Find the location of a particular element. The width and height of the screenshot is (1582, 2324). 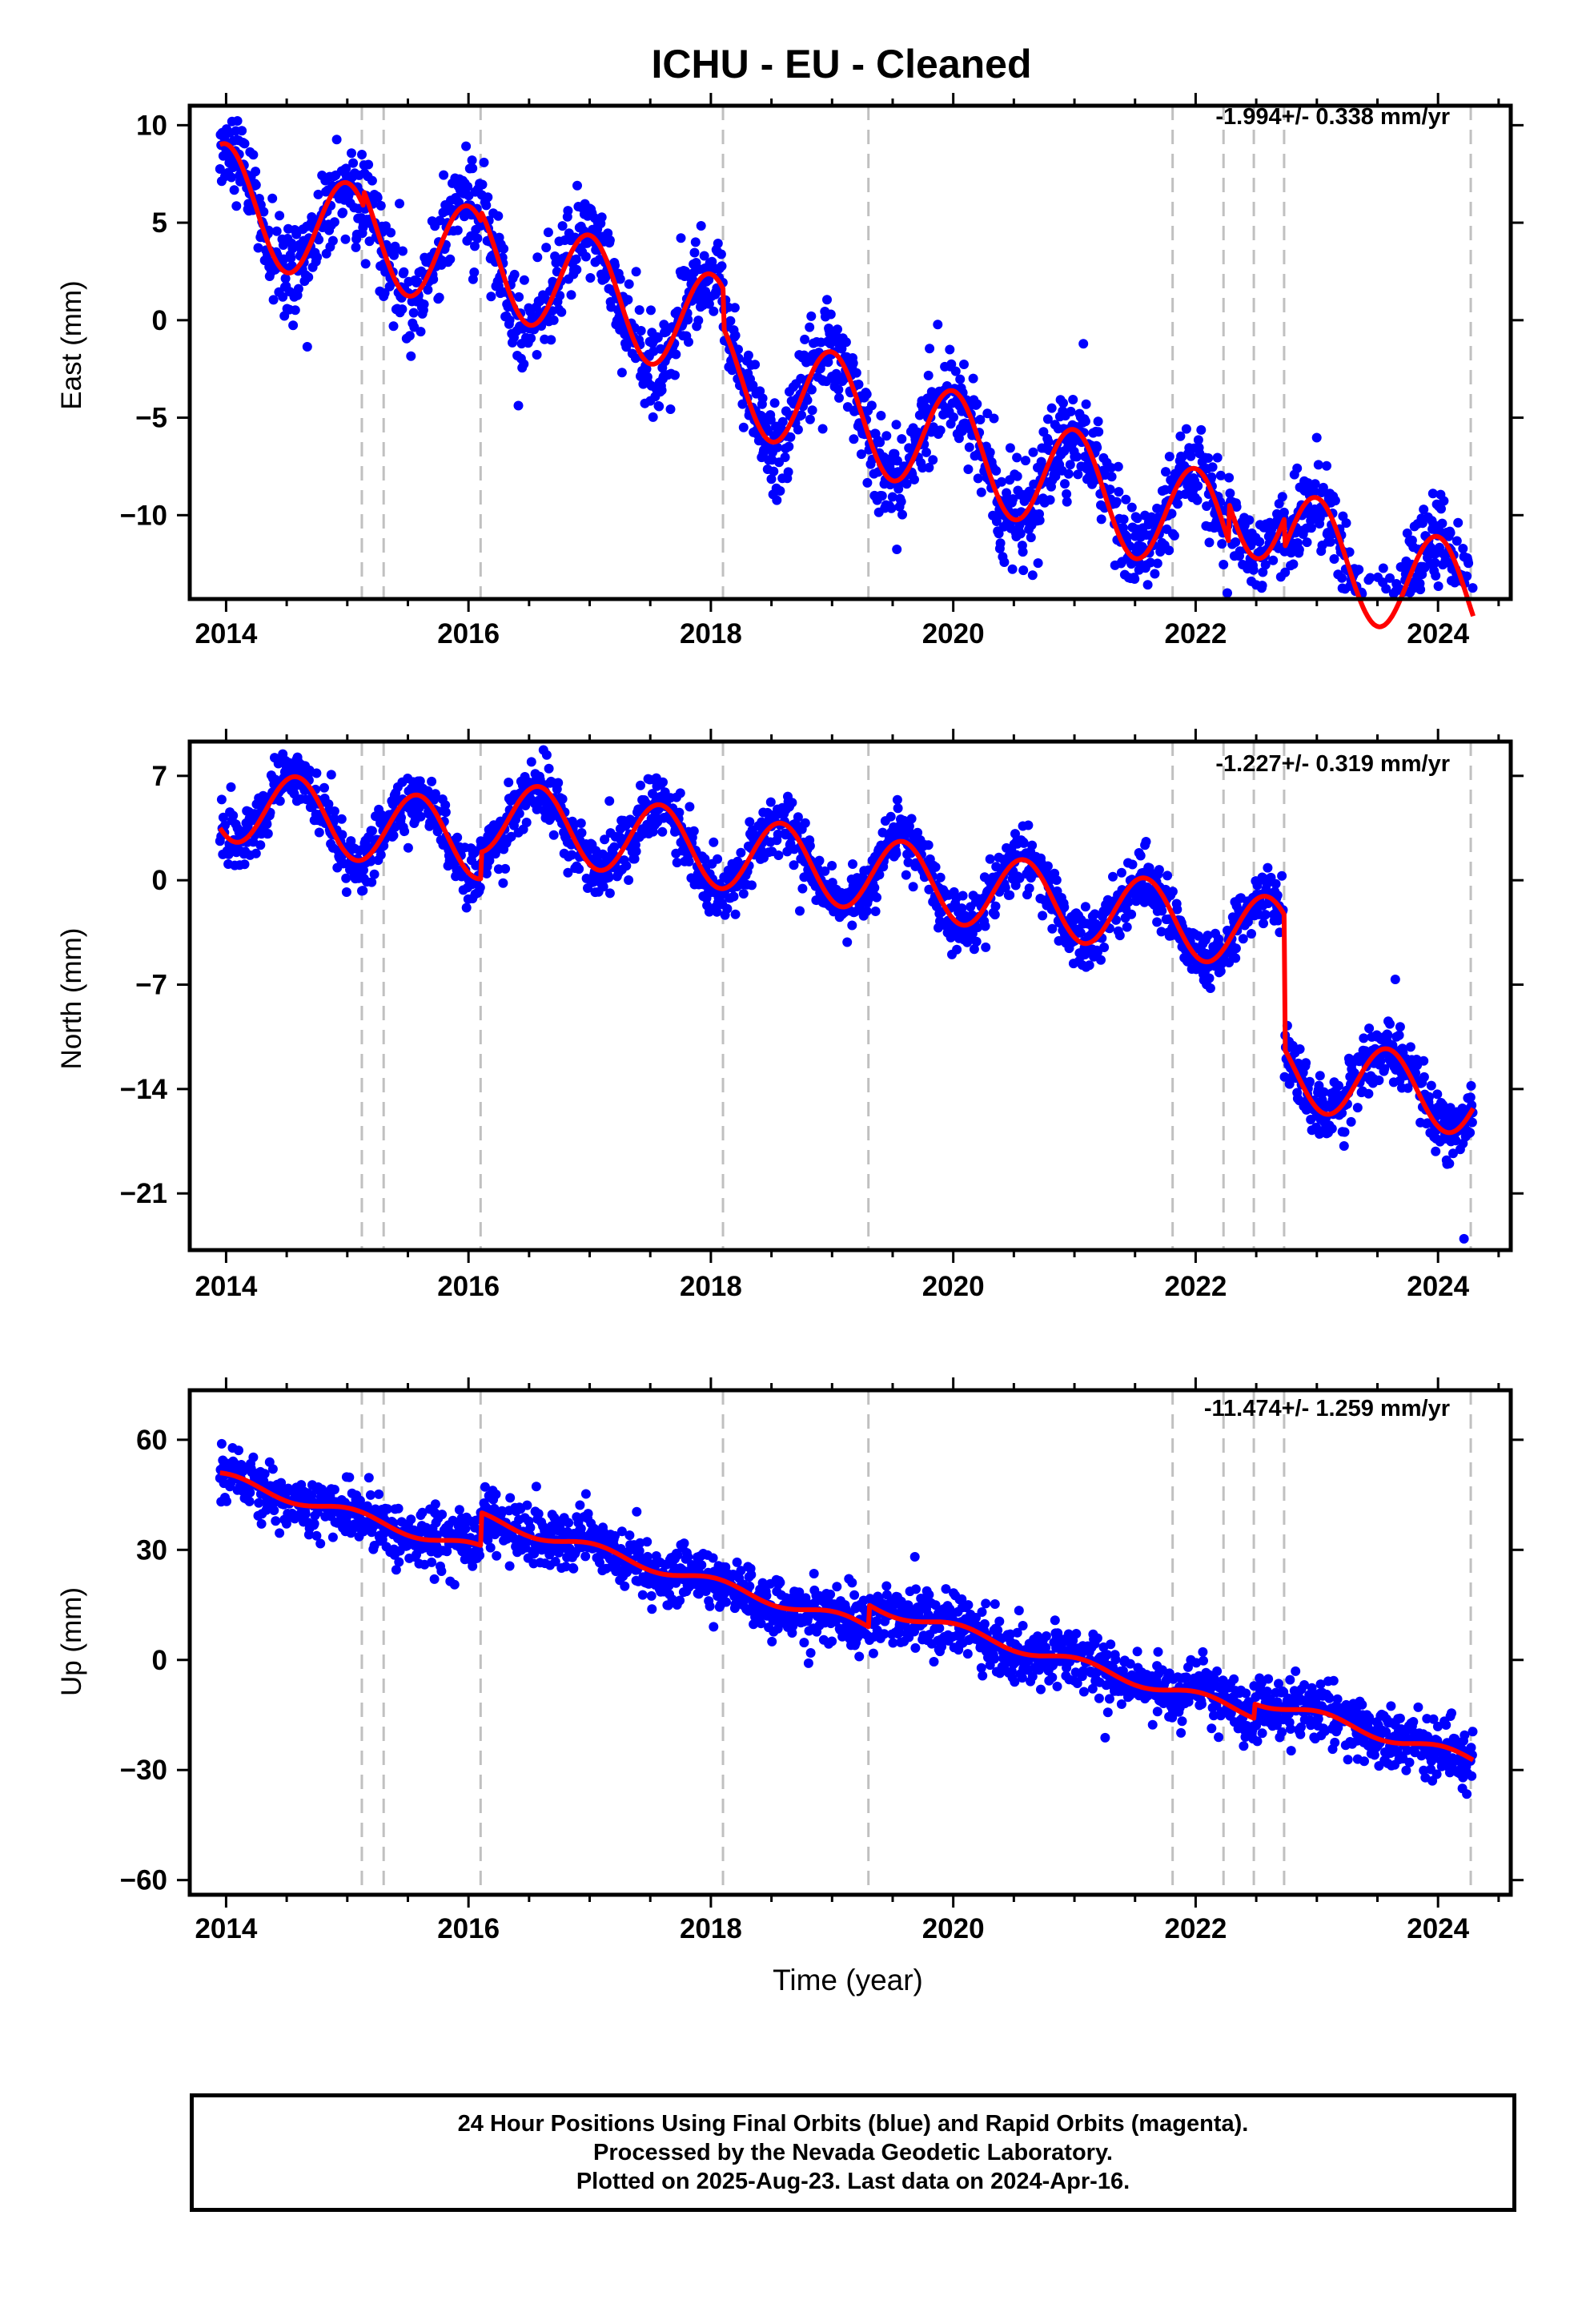

east-y-tick-label: −10 is located at coordinates (144, 515).